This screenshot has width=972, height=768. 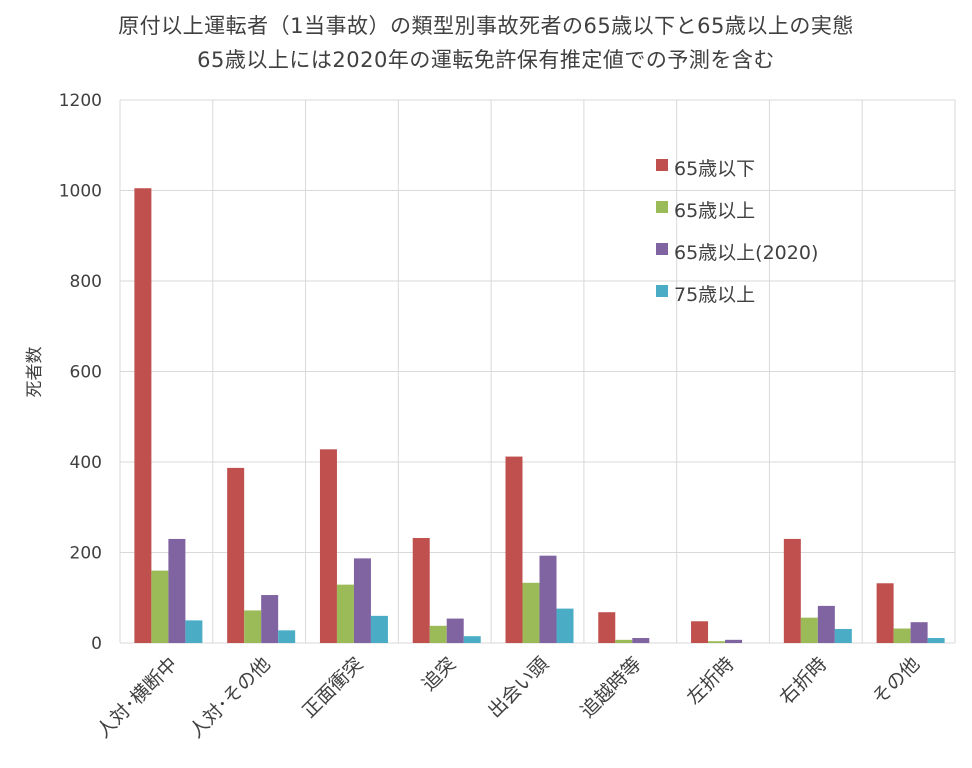 What do you see at coordinates (439, 674) in the screenshot?
I see `x-tick-label: 追突` at bounding box center [439, 674].